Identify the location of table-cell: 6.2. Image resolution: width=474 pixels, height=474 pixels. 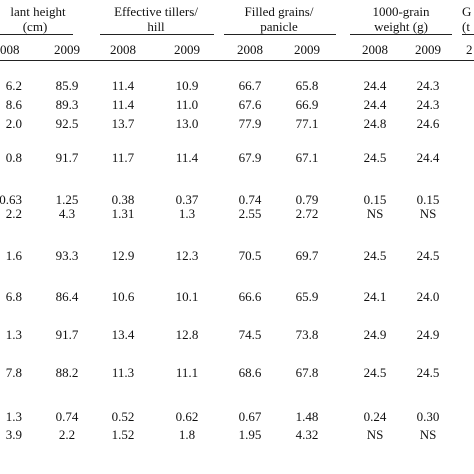
(13, 85).